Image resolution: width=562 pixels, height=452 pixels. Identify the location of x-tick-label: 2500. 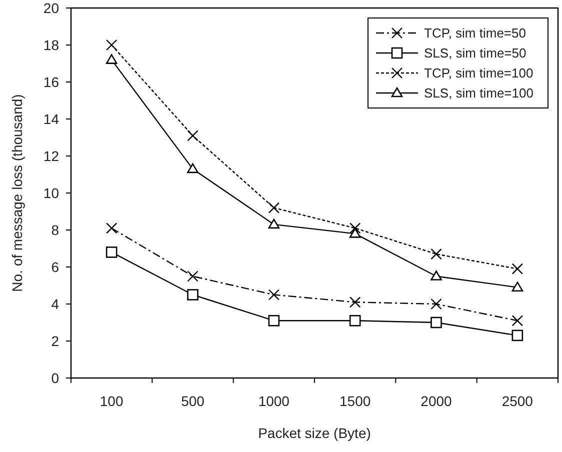
(518, 401).